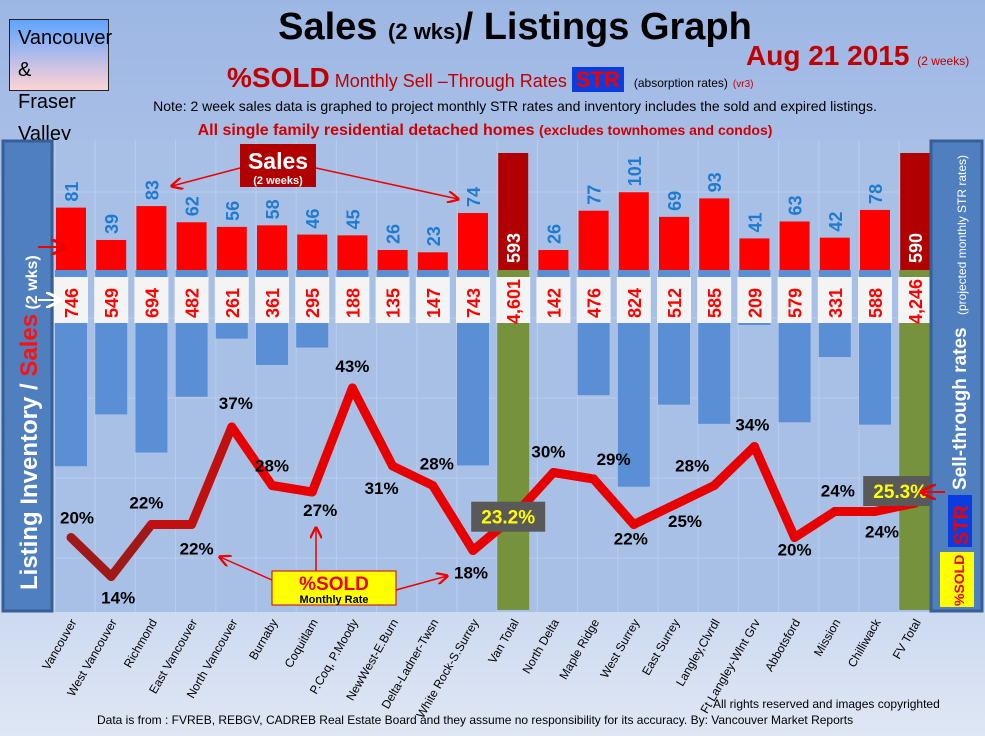 This screenshot has width=985, height=736. Describe the element at coordinates (876, 194) in the screenshot. I see `sales-label: 78` at that location.